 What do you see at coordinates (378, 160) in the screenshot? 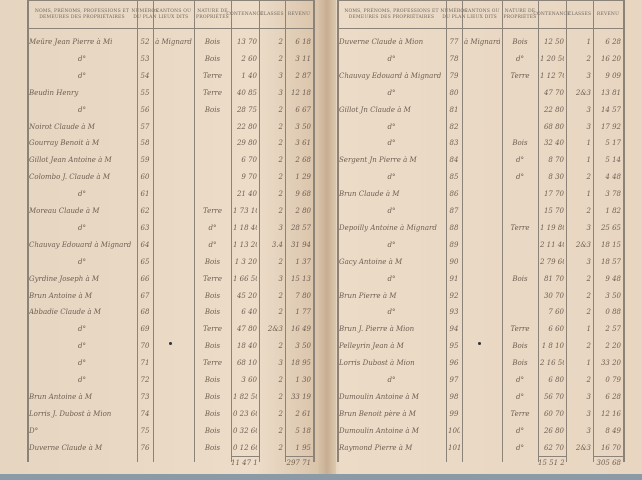
I see `row-names: Sergent Jn Pierre à M` at bounding box center [378, 160].